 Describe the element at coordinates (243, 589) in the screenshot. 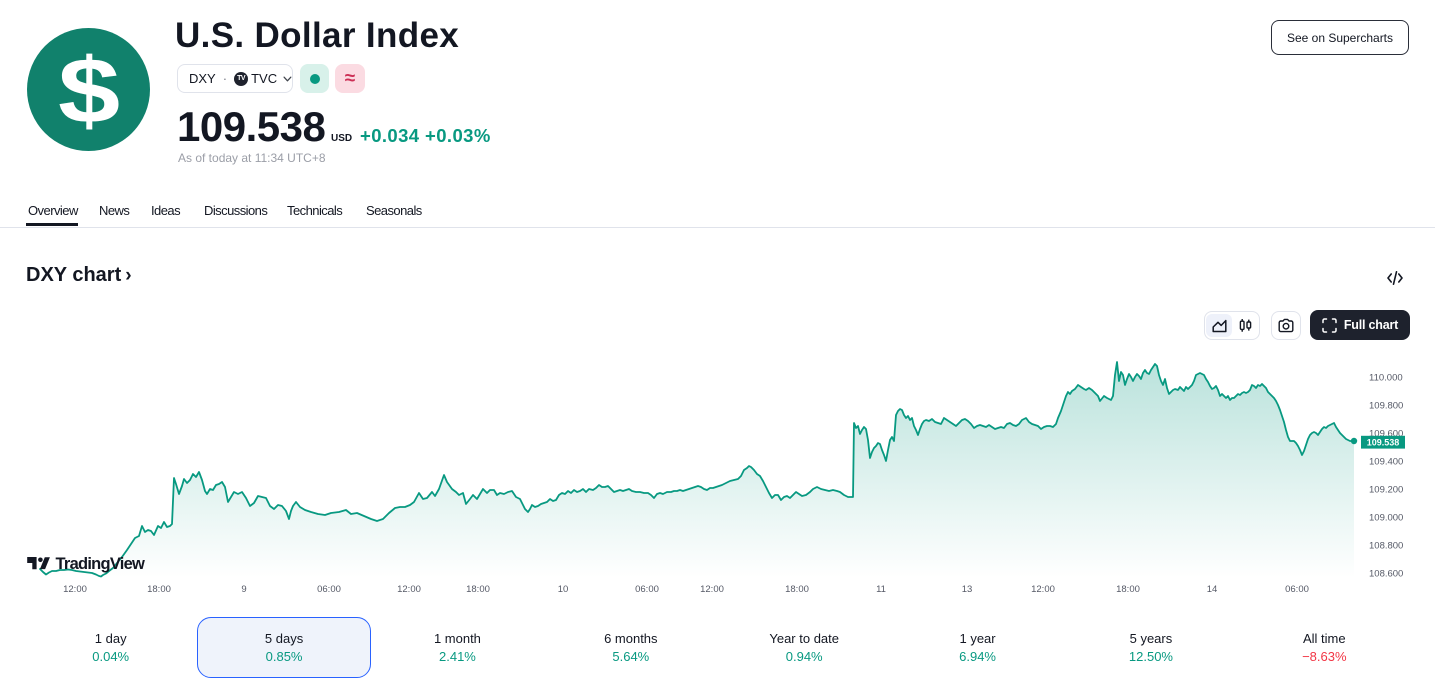

I see `svg-text: 9` at that location.